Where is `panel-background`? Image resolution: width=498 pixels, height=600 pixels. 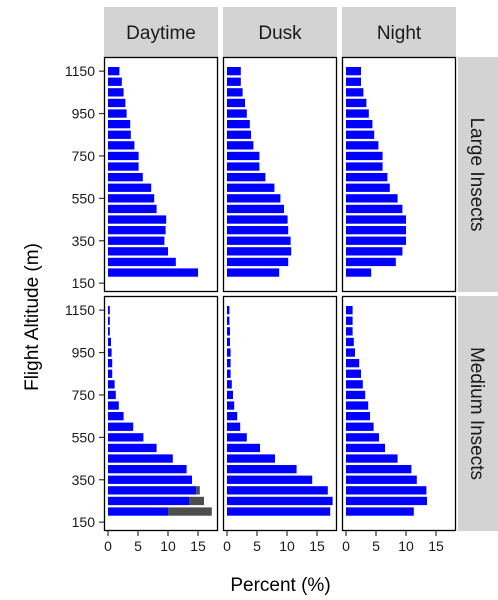 panel-background is located at coordinates (280, 413).